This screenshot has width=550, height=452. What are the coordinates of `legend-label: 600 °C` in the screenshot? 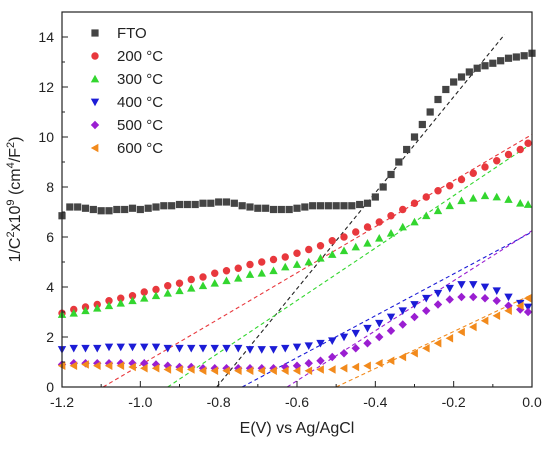 It's located at (140, 148).